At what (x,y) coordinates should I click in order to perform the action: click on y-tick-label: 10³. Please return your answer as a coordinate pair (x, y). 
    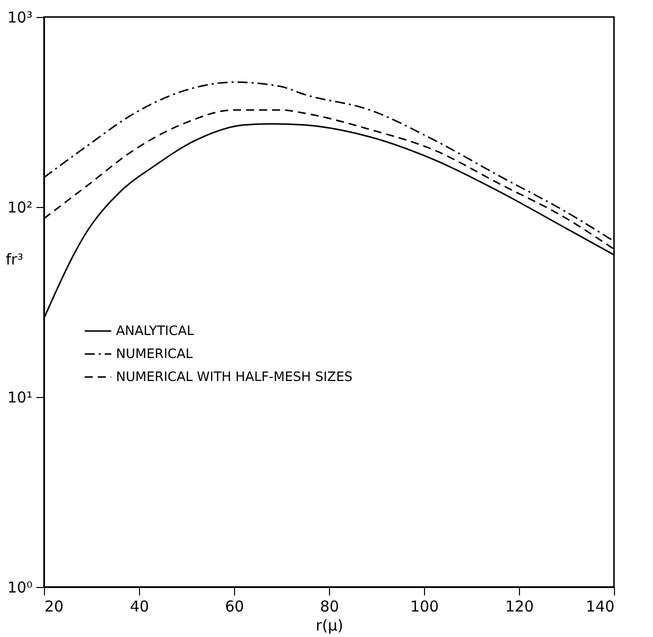
    Looking at the image, I should click on (19, 17).